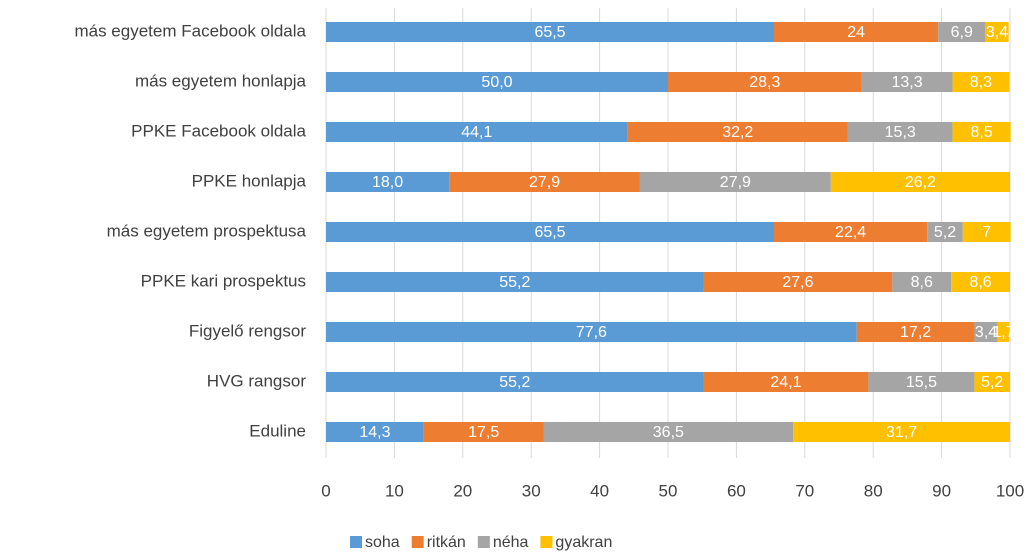 Image resolution: width=1032 pixels, height=555 pixels. I want to click on data-label: 18,0, so click(387, 182).